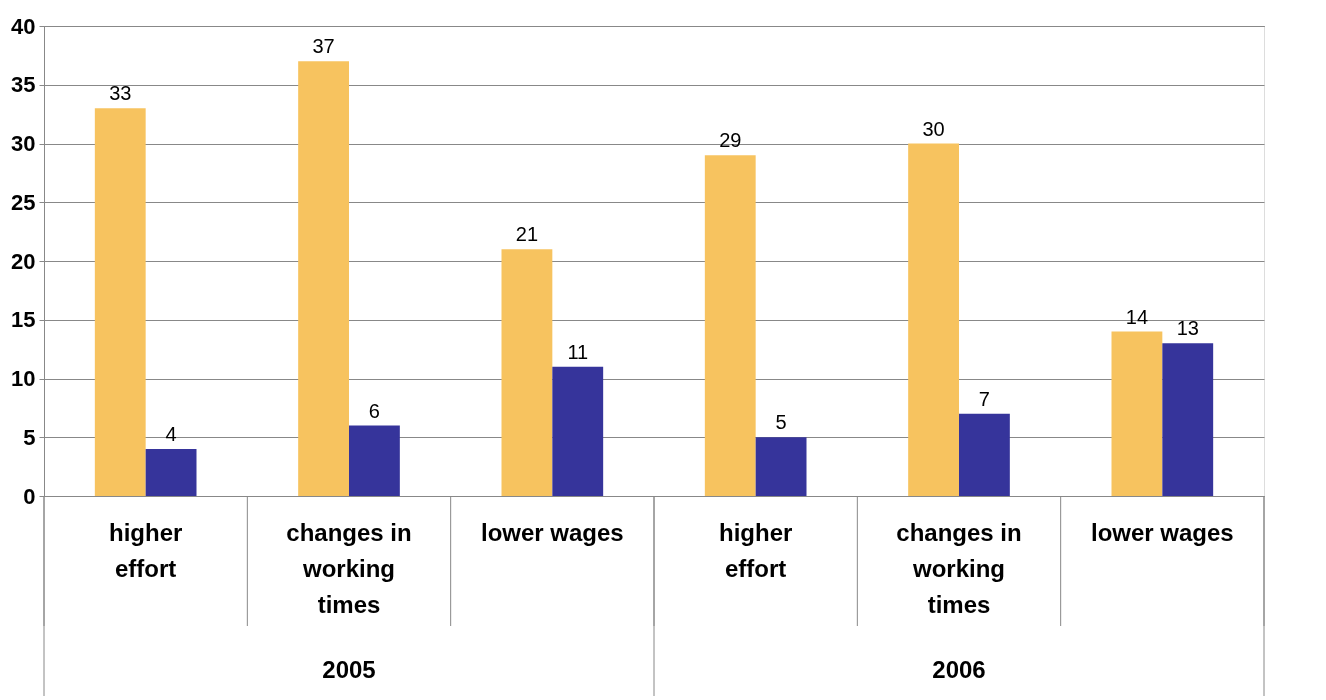 The height and width of the screenshot is (700, 1326). I want to click on text: 2006, so click(959, 669).